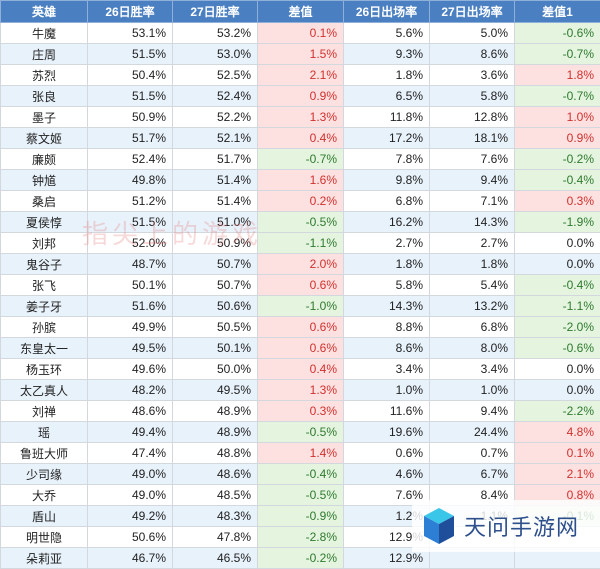 The image size is (600, 569). I want to click on cell-winrate-26: 48.7%, so click(130, 264).